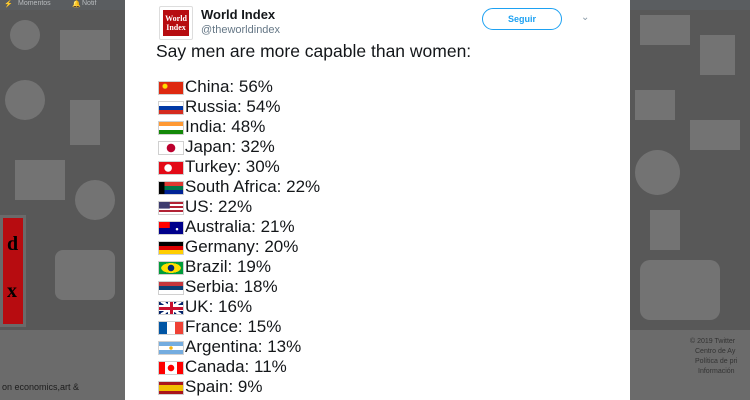  What do you see at coordinates (233, 326) in the screenshot?
I see `list-item-label: France: 15%` at bounding box center [233, 326].